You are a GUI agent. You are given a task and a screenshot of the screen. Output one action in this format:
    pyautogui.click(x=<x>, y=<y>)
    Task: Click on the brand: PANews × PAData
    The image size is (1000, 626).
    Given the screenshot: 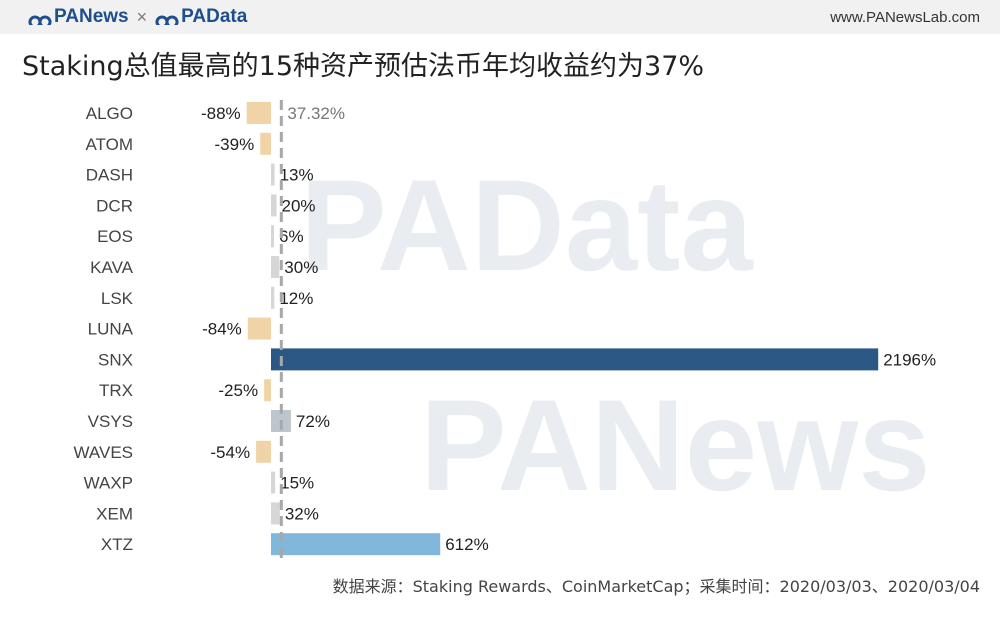 What is the action you would take?
    pyautogui.click(x=137, y=17)
    